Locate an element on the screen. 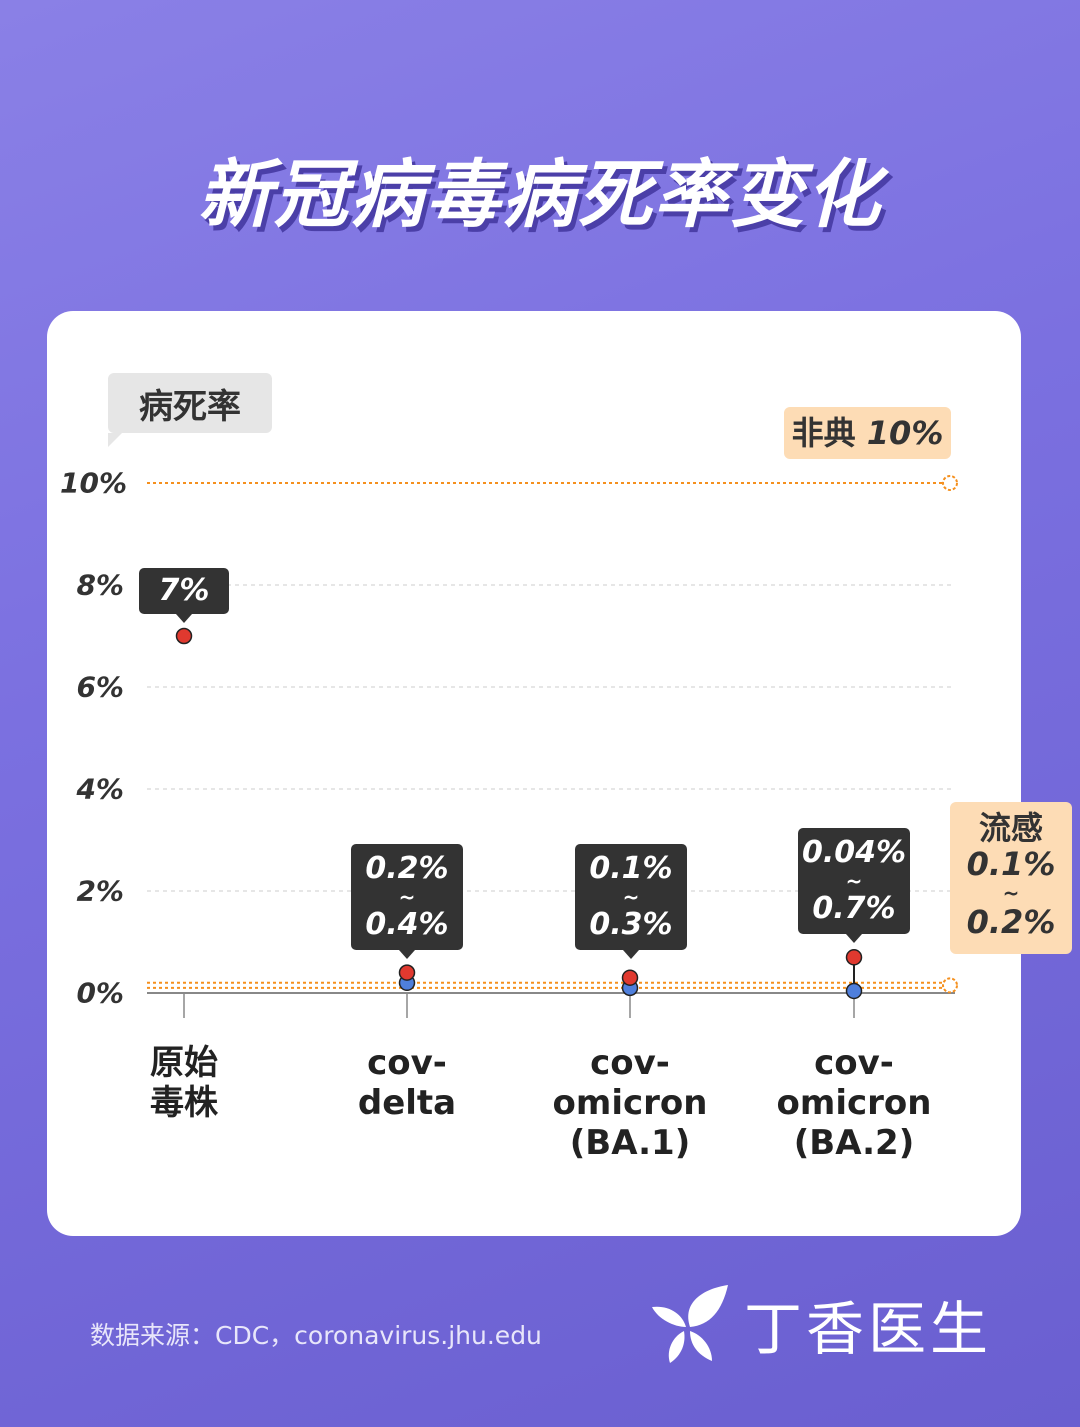 This screenshot has width=1080, height=1427. y-tick: 10% is located at coordinates (94, 483).